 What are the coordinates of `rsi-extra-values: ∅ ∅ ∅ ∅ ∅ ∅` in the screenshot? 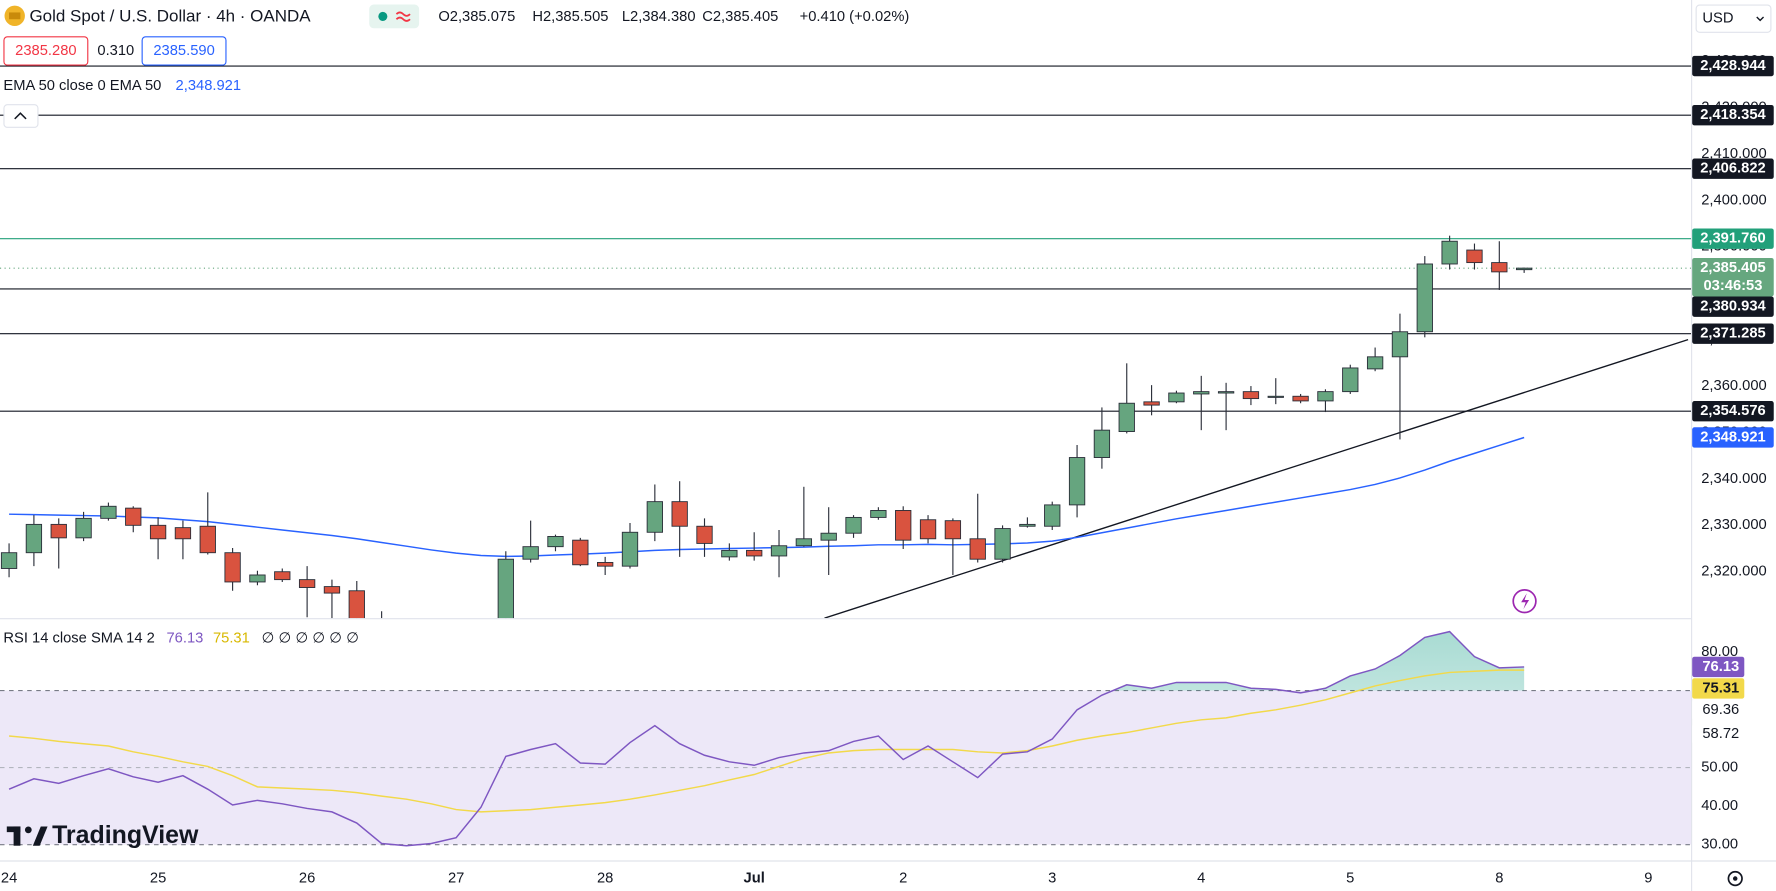 It's located at (310, 638).